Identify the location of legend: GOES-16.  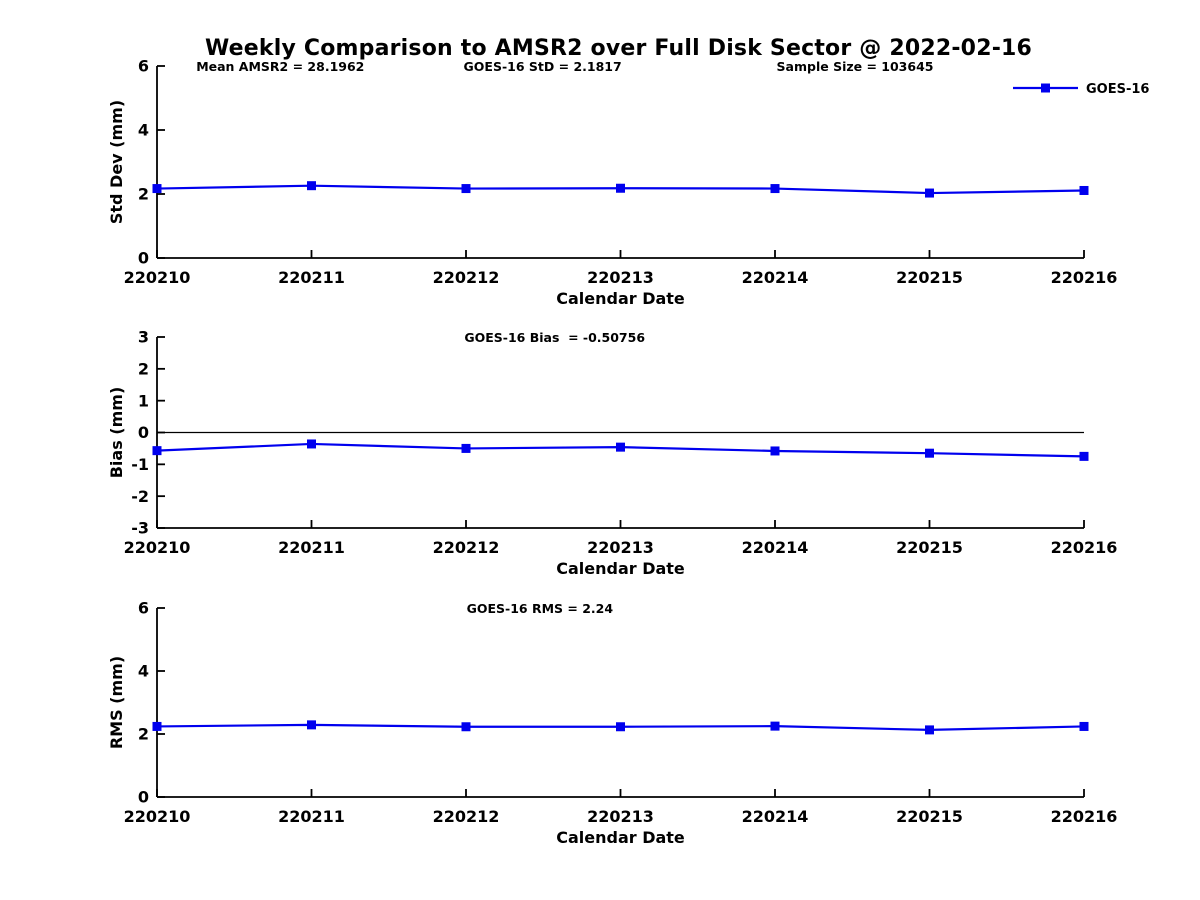
(1081, 89).